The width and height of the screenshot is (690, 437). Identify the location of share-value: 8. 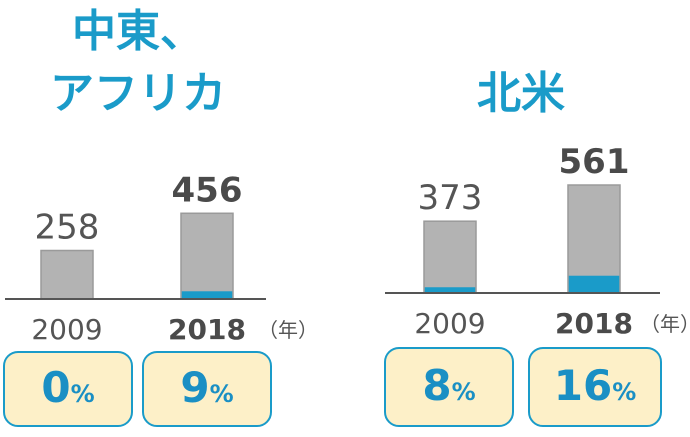
(436, 385).